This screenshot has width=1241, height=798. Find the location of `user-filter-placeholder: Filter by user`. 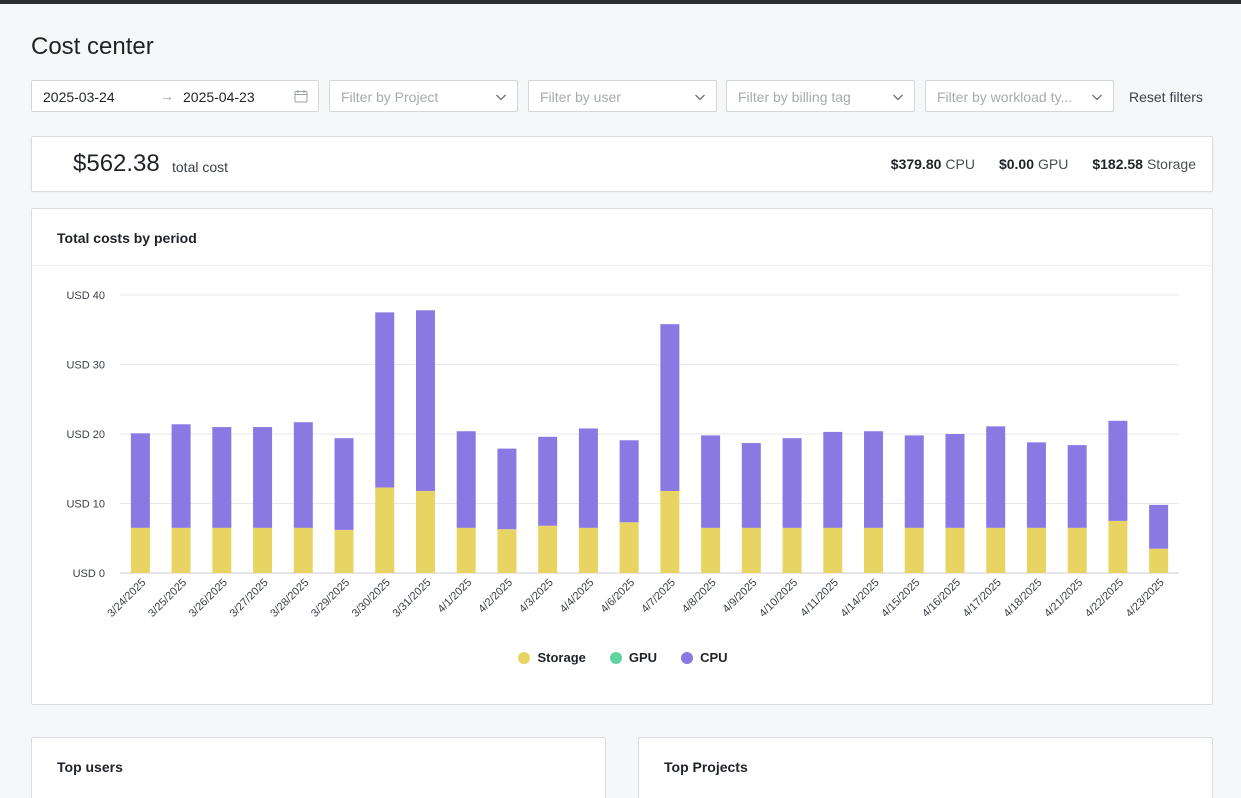

user-filter-placeholder: Filter by user is located at coordinates (580, 97).